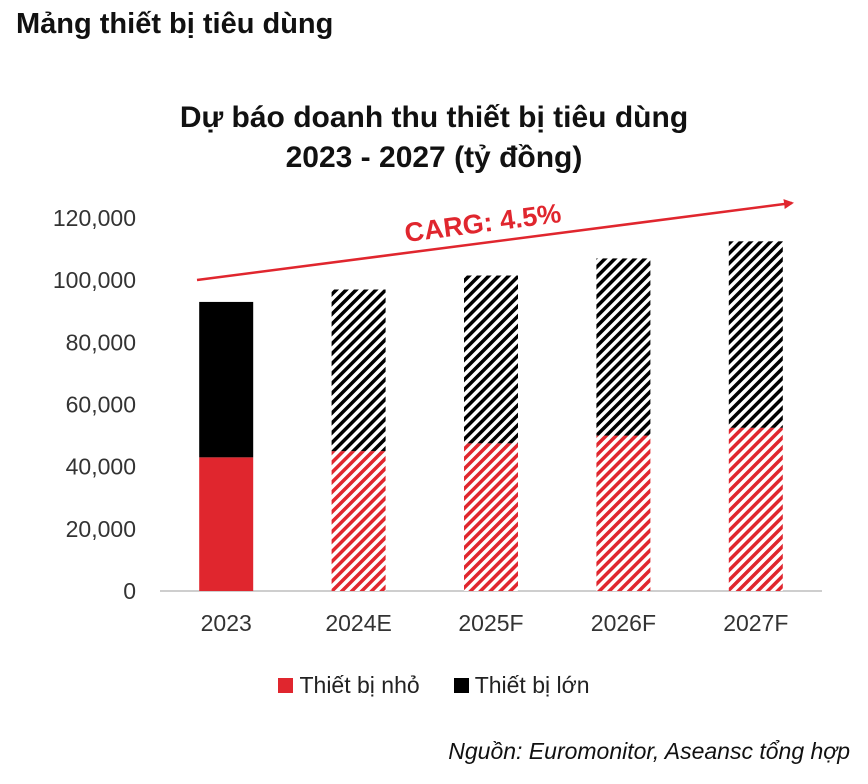 Image resolution: width=868 pixels, height=784 pixels. I want to click on y-tick-label: 120,000, so click(94, 218).